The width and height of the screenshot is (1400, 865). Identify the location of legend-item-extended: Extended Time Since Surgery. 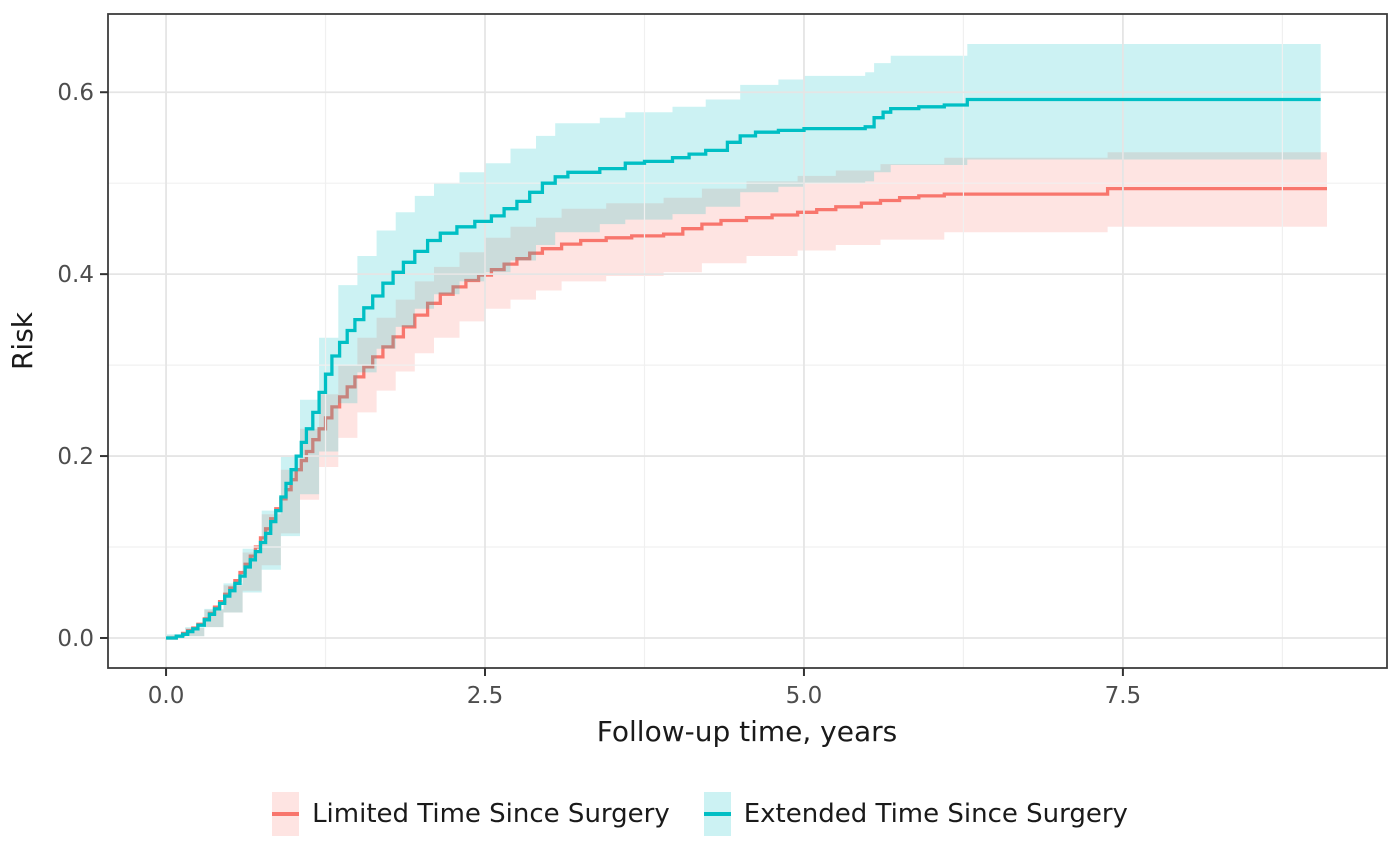
(915, 814).